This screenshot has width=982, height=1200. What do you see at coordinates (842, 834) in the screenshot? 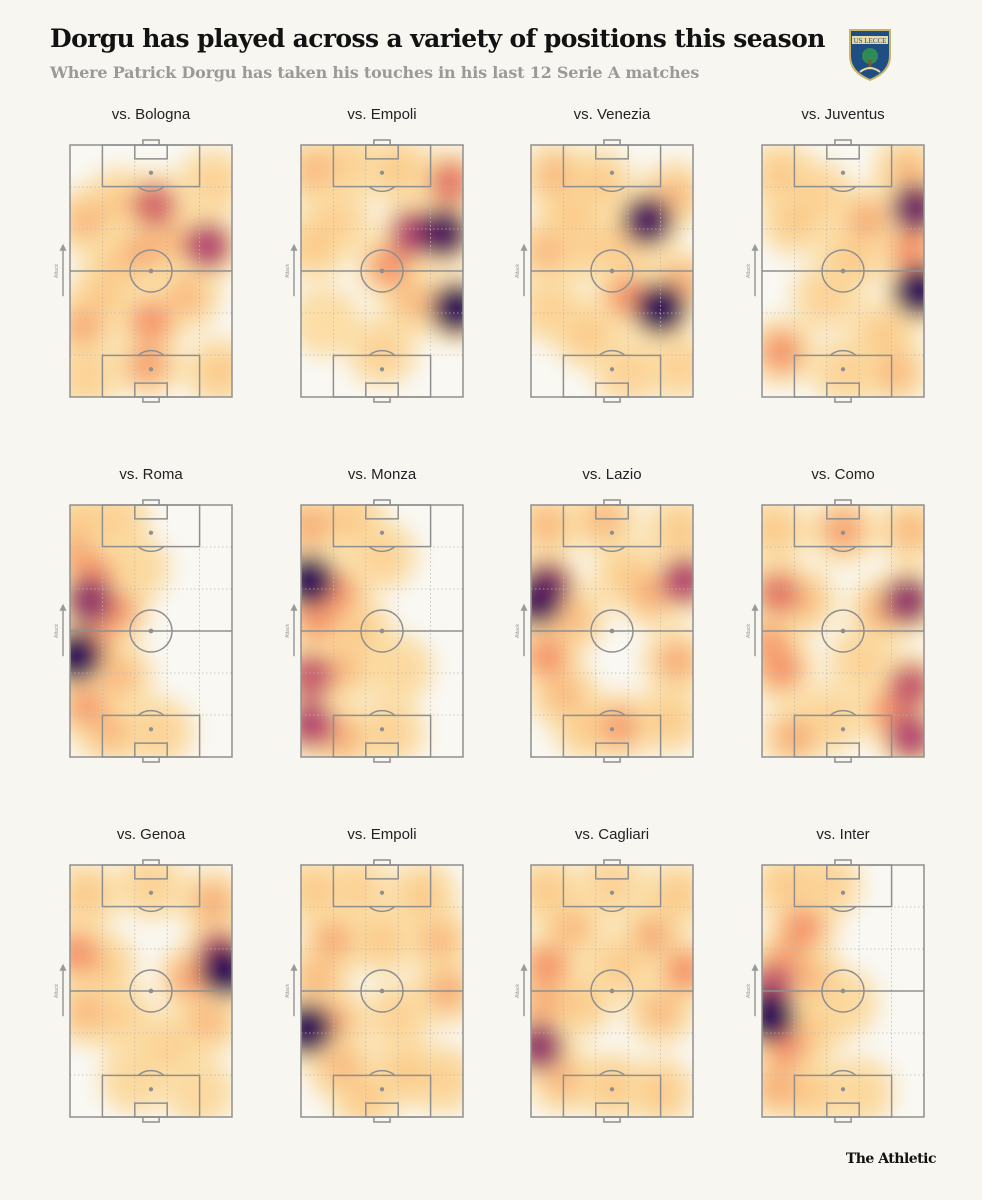
I see `match-label: vs. Inter` at bounding box center [842, 834].